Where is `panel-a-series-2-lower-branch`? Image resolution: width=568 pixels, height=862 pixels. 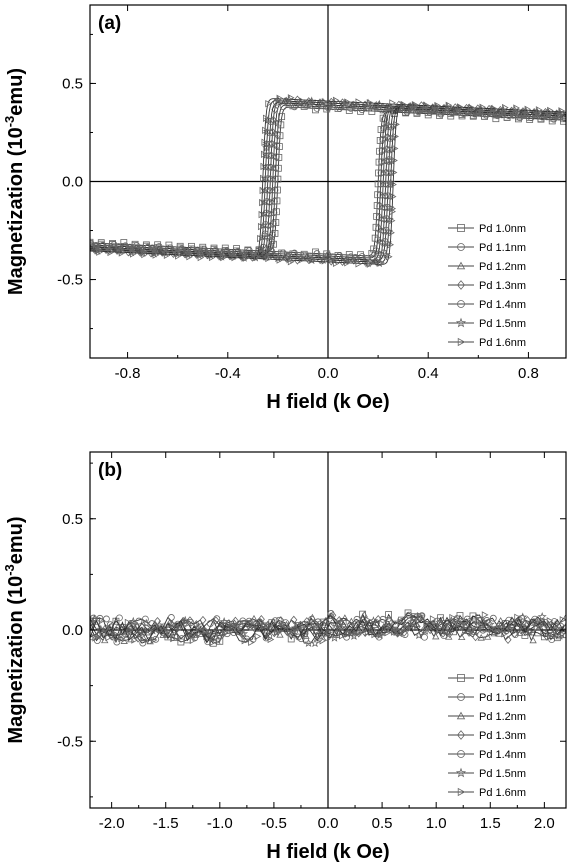 panel-a-series-2-lower-branch is located at coordinates (328, 184).